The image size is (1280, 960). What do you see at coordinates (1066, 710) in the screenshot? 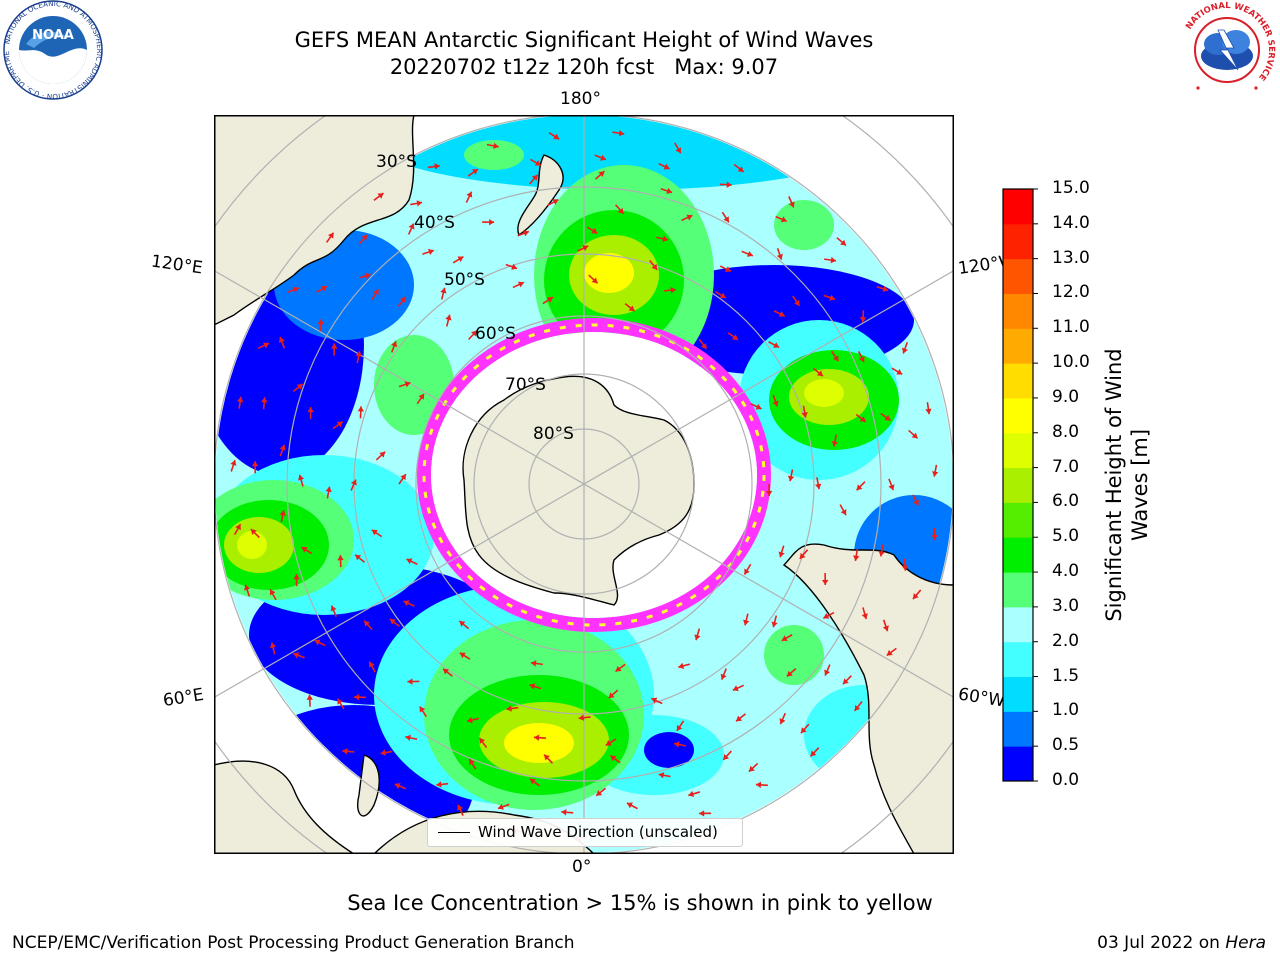
I see `colorbar-tick-label: 1.0` at bounding box center [1066, 710].